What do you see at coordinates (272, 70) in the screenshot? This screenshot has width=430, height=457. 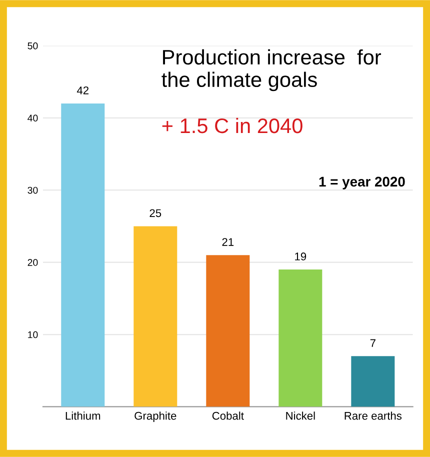 I see `text: Production increase for the climate goals` at bounding box center [272, 70].